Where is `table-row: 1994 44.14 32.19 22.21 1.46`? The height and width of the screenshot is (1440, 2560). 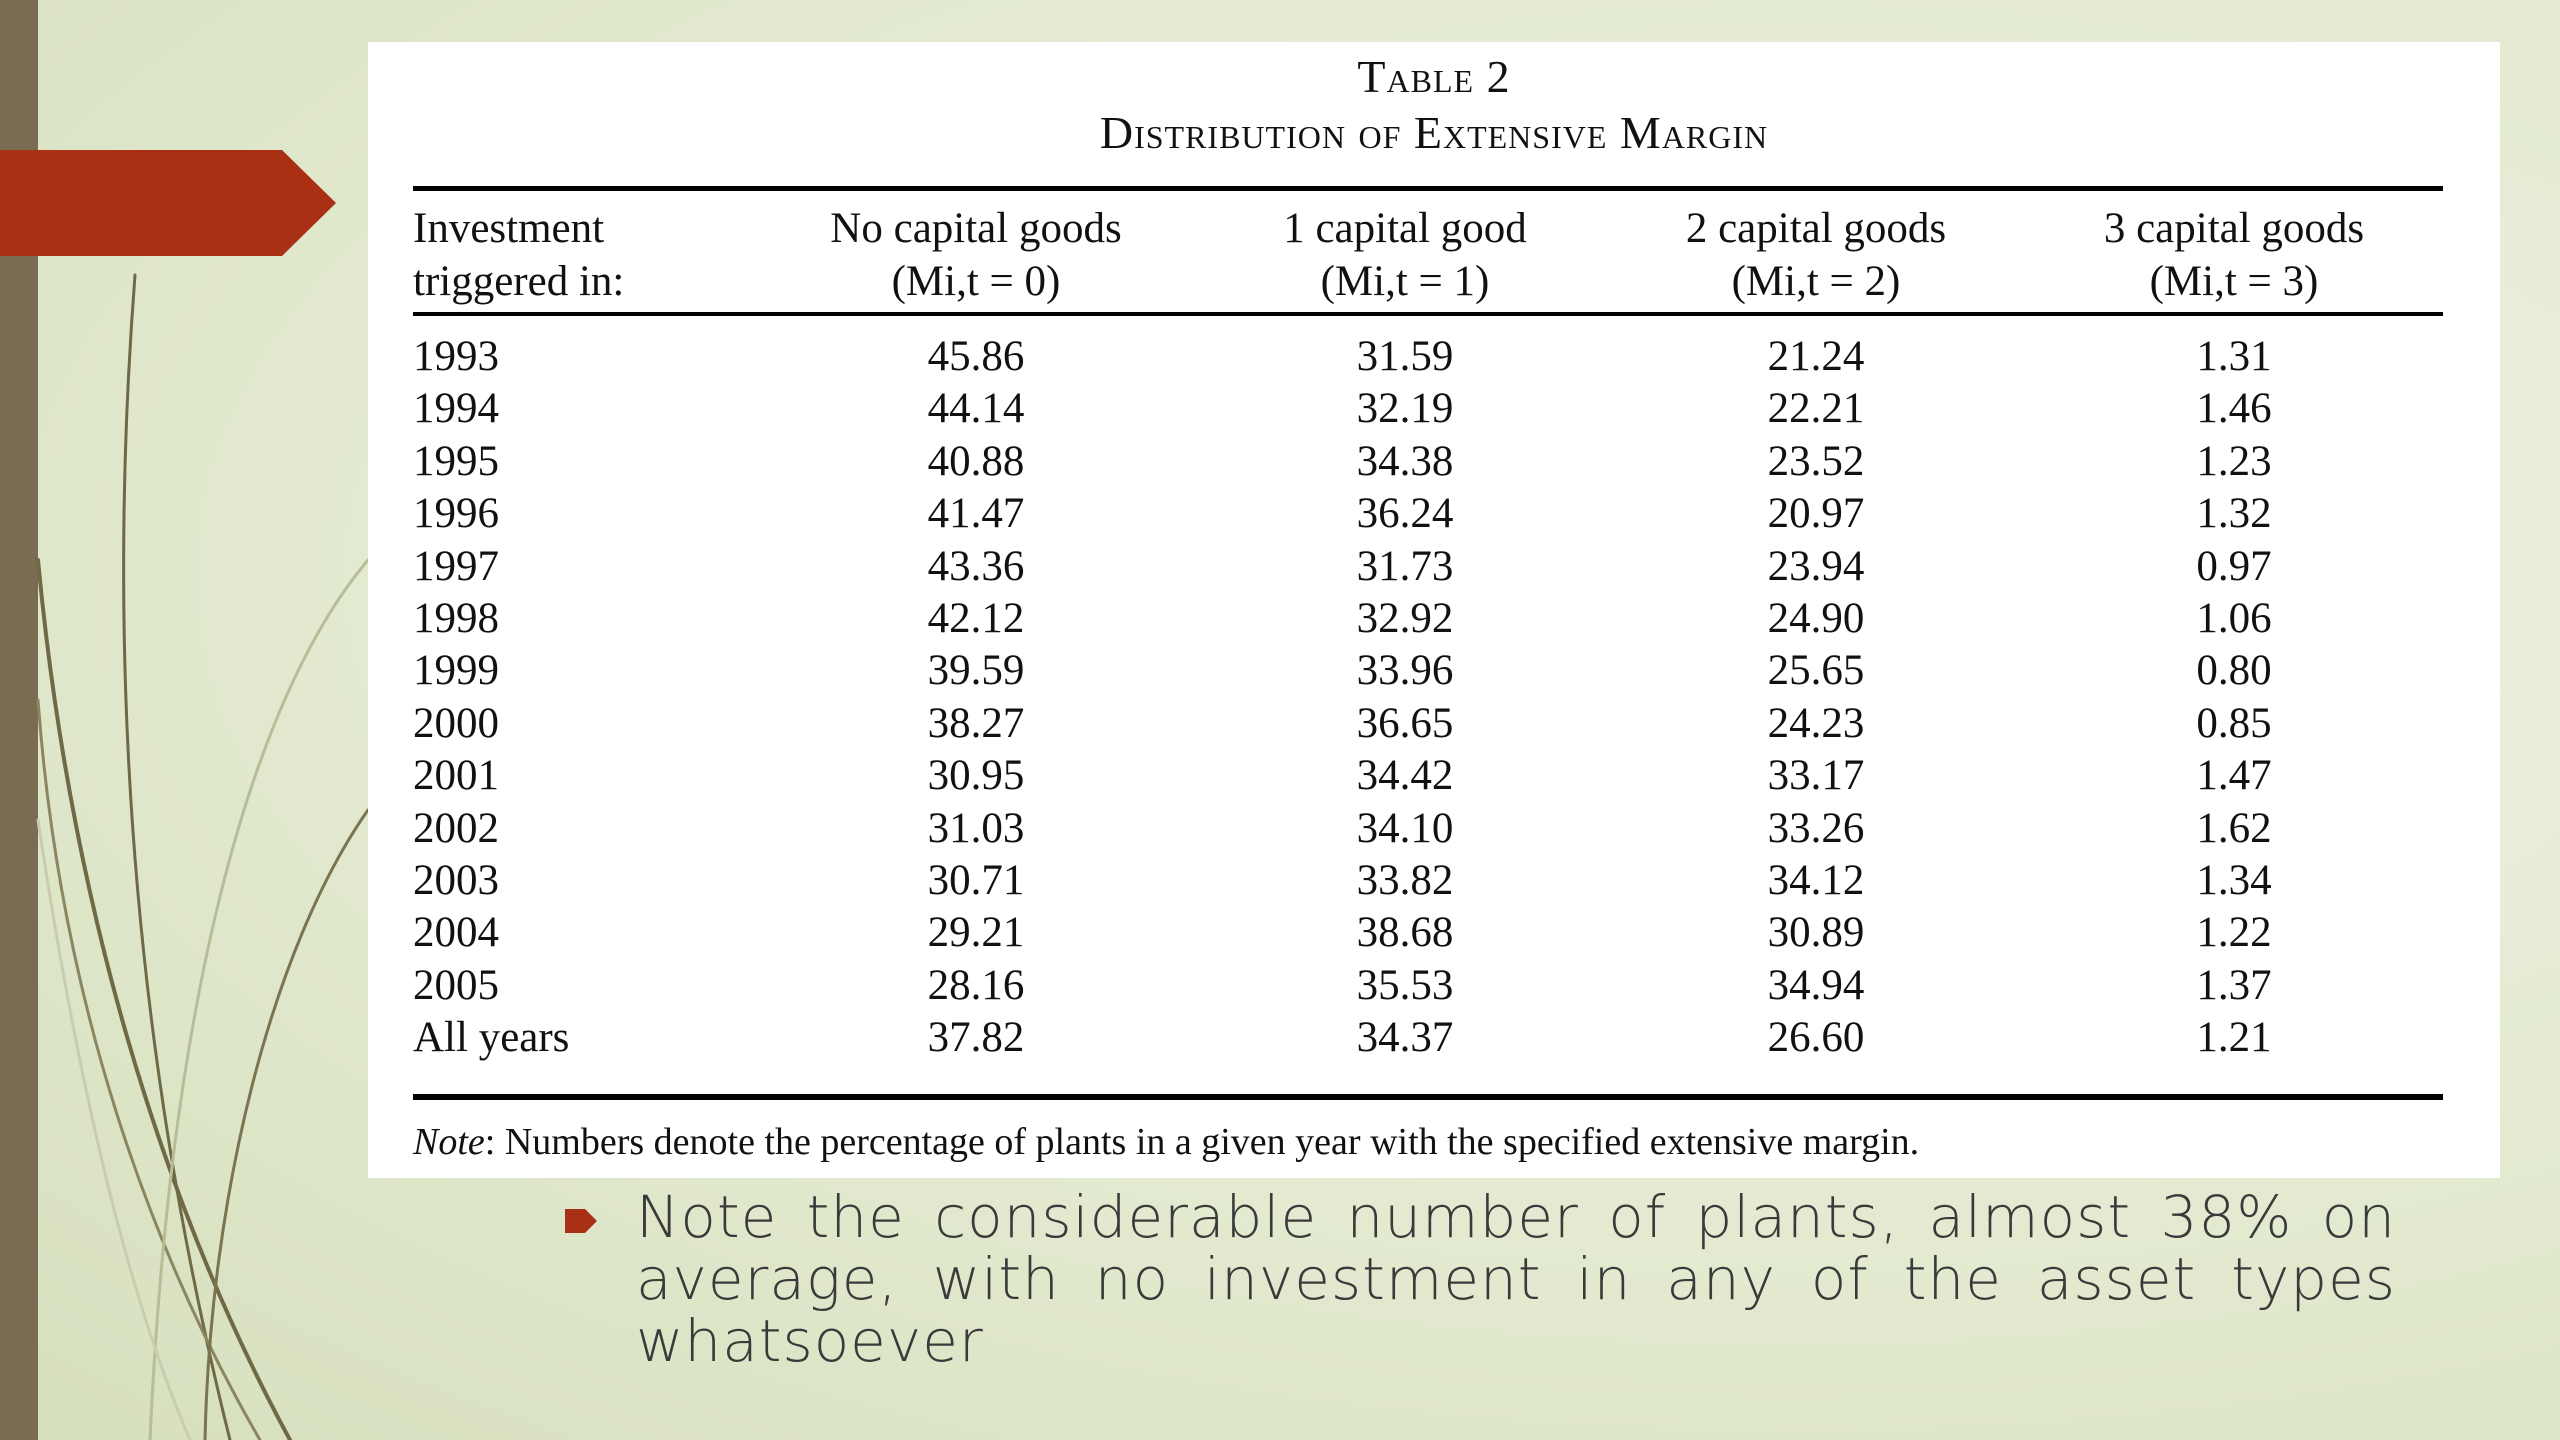 table-row: 1994 44.14 32.19 22.21 1.46 is located at coordinates (1428, 410).